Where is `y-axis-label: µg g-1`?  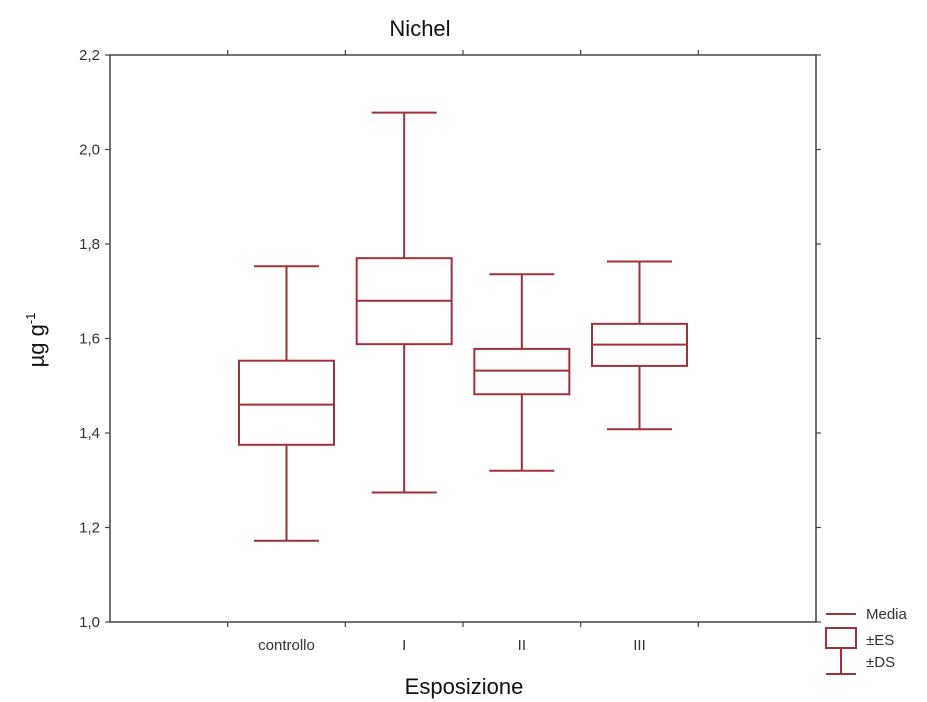
y-axis-label: µg g-1 is located at coordinates (36, 340).